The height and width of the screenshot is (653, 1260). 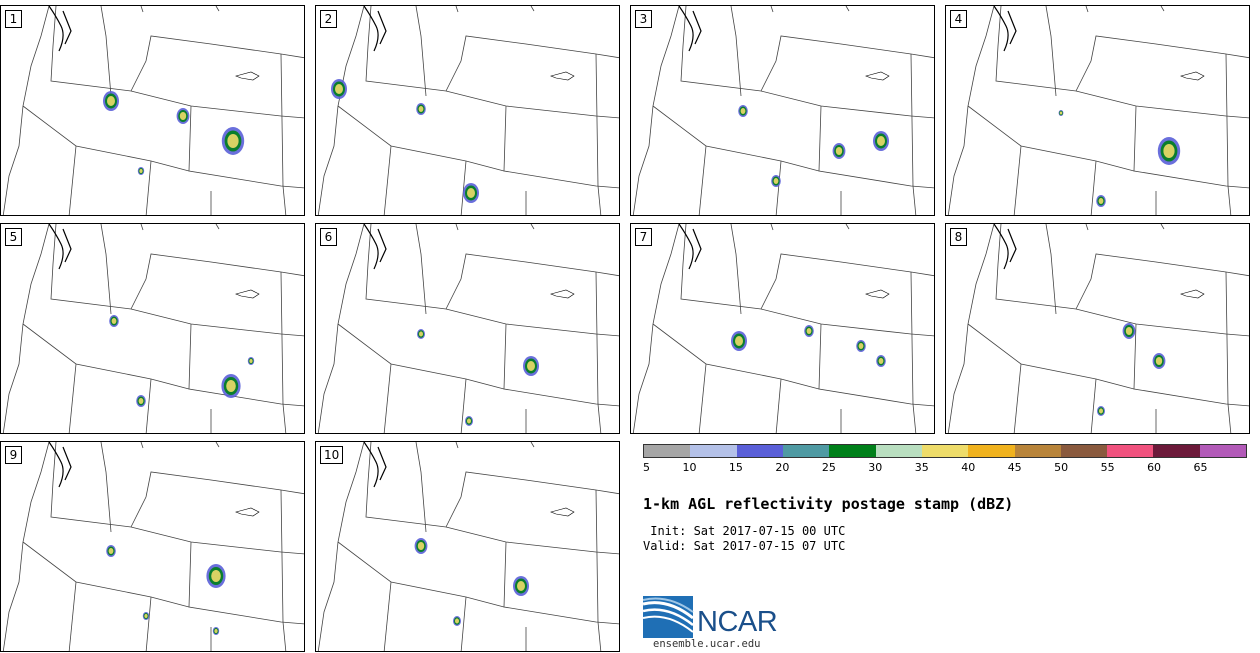 What do you see at coordinates (958, 19) in the screenshot?
I see `member-number-label: 4` at bounding box center [958, 19].